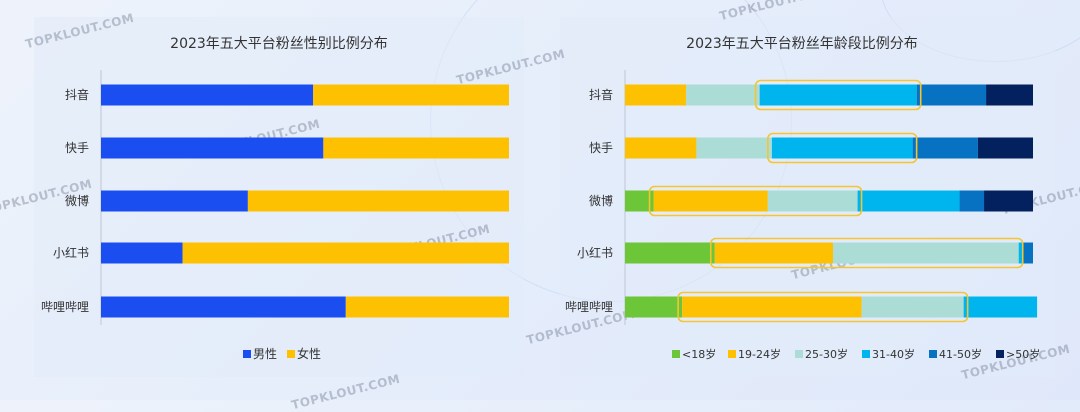 The image size is (1080, 412). What do you see at coordinates (291, 354) in the screenshot?
I see `legend-swatch-female` at bounding box center [291, 354].